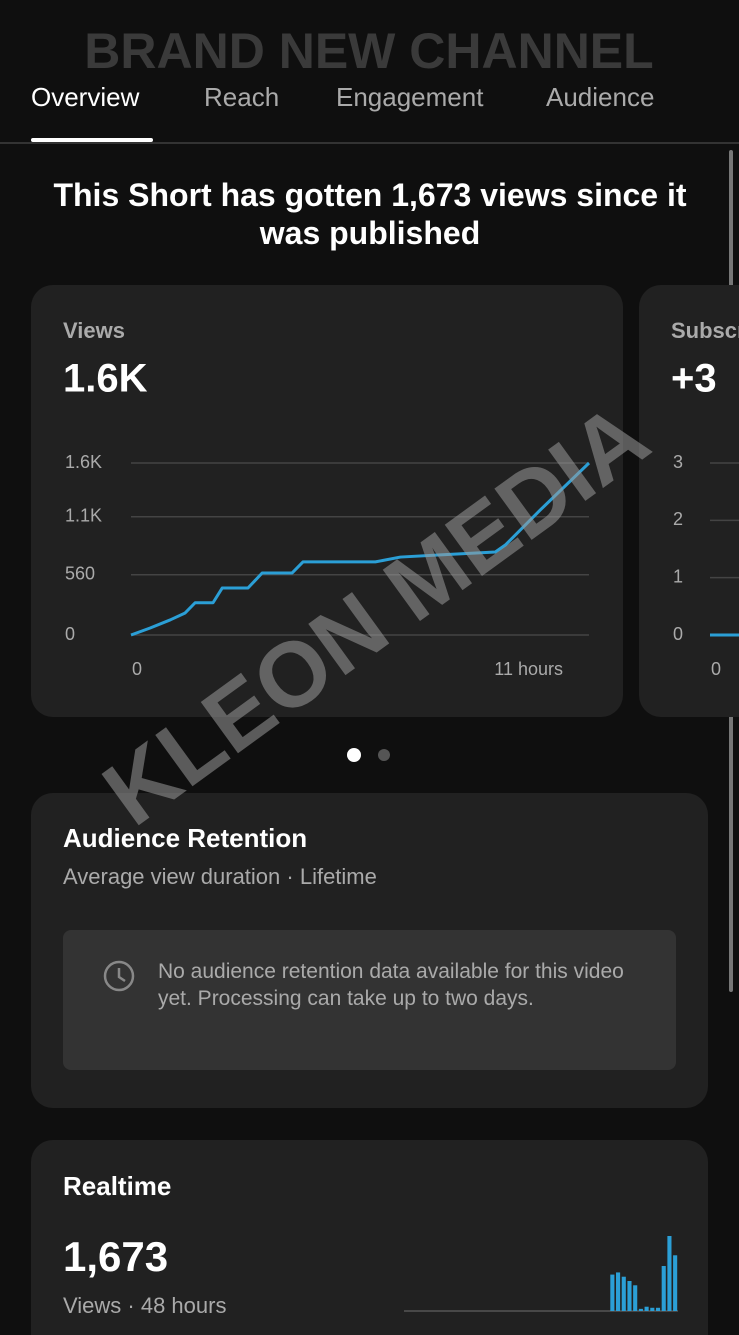 This screenshot has width=739, height=1335. I want to click on y-tick-label: 2, so click(678, 519).